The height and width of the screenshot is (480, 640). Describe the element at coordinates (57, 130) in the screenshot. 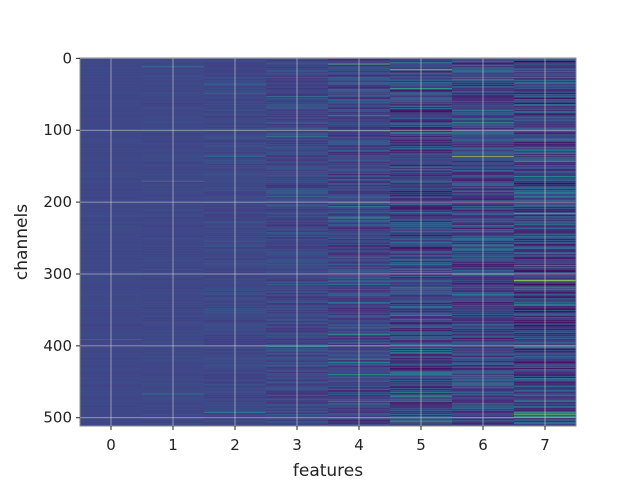

I see `y-tick-label: 100` at that location.